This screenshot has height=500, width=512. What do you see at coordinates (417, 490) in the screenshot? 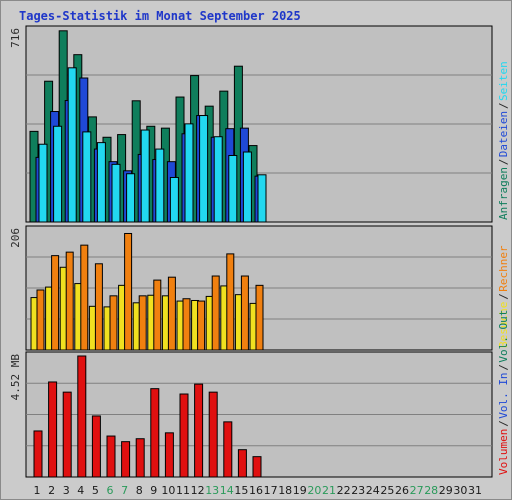
I see `x-tick-label: 27` at bounding box center [417, 490].